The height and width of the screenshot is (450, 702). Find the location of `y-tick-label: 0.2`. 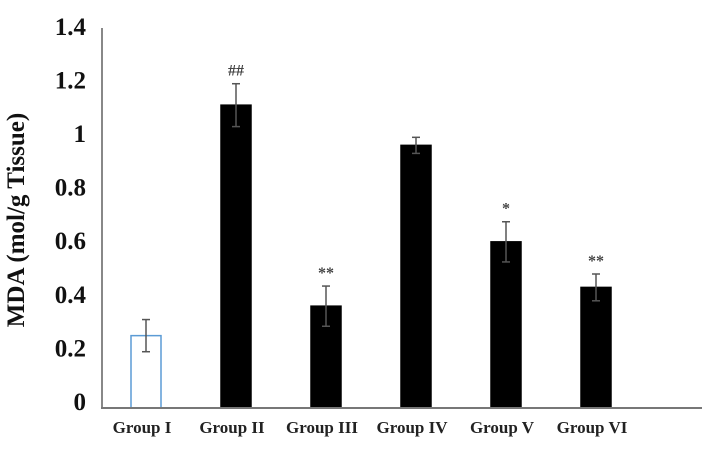

y-tick-label: 0.2 is located at coordinates (70, 348).